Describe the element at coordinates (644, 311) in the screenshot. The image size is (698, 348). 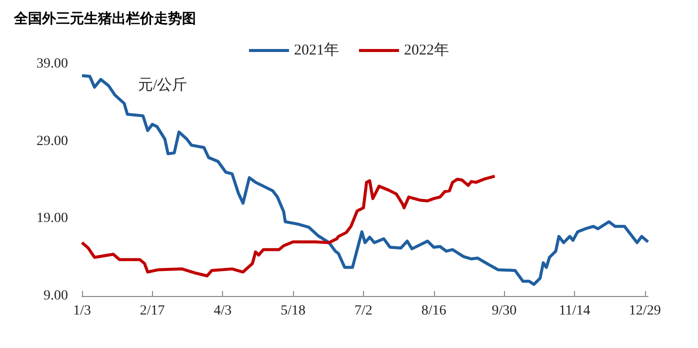
I see `x-tick-label: 12/29` at that location.